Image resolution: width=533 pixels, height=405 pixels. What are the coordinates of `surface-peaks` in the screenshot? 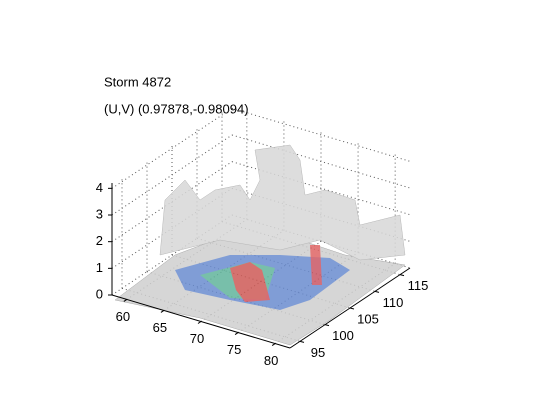 It's located at (282, 202).